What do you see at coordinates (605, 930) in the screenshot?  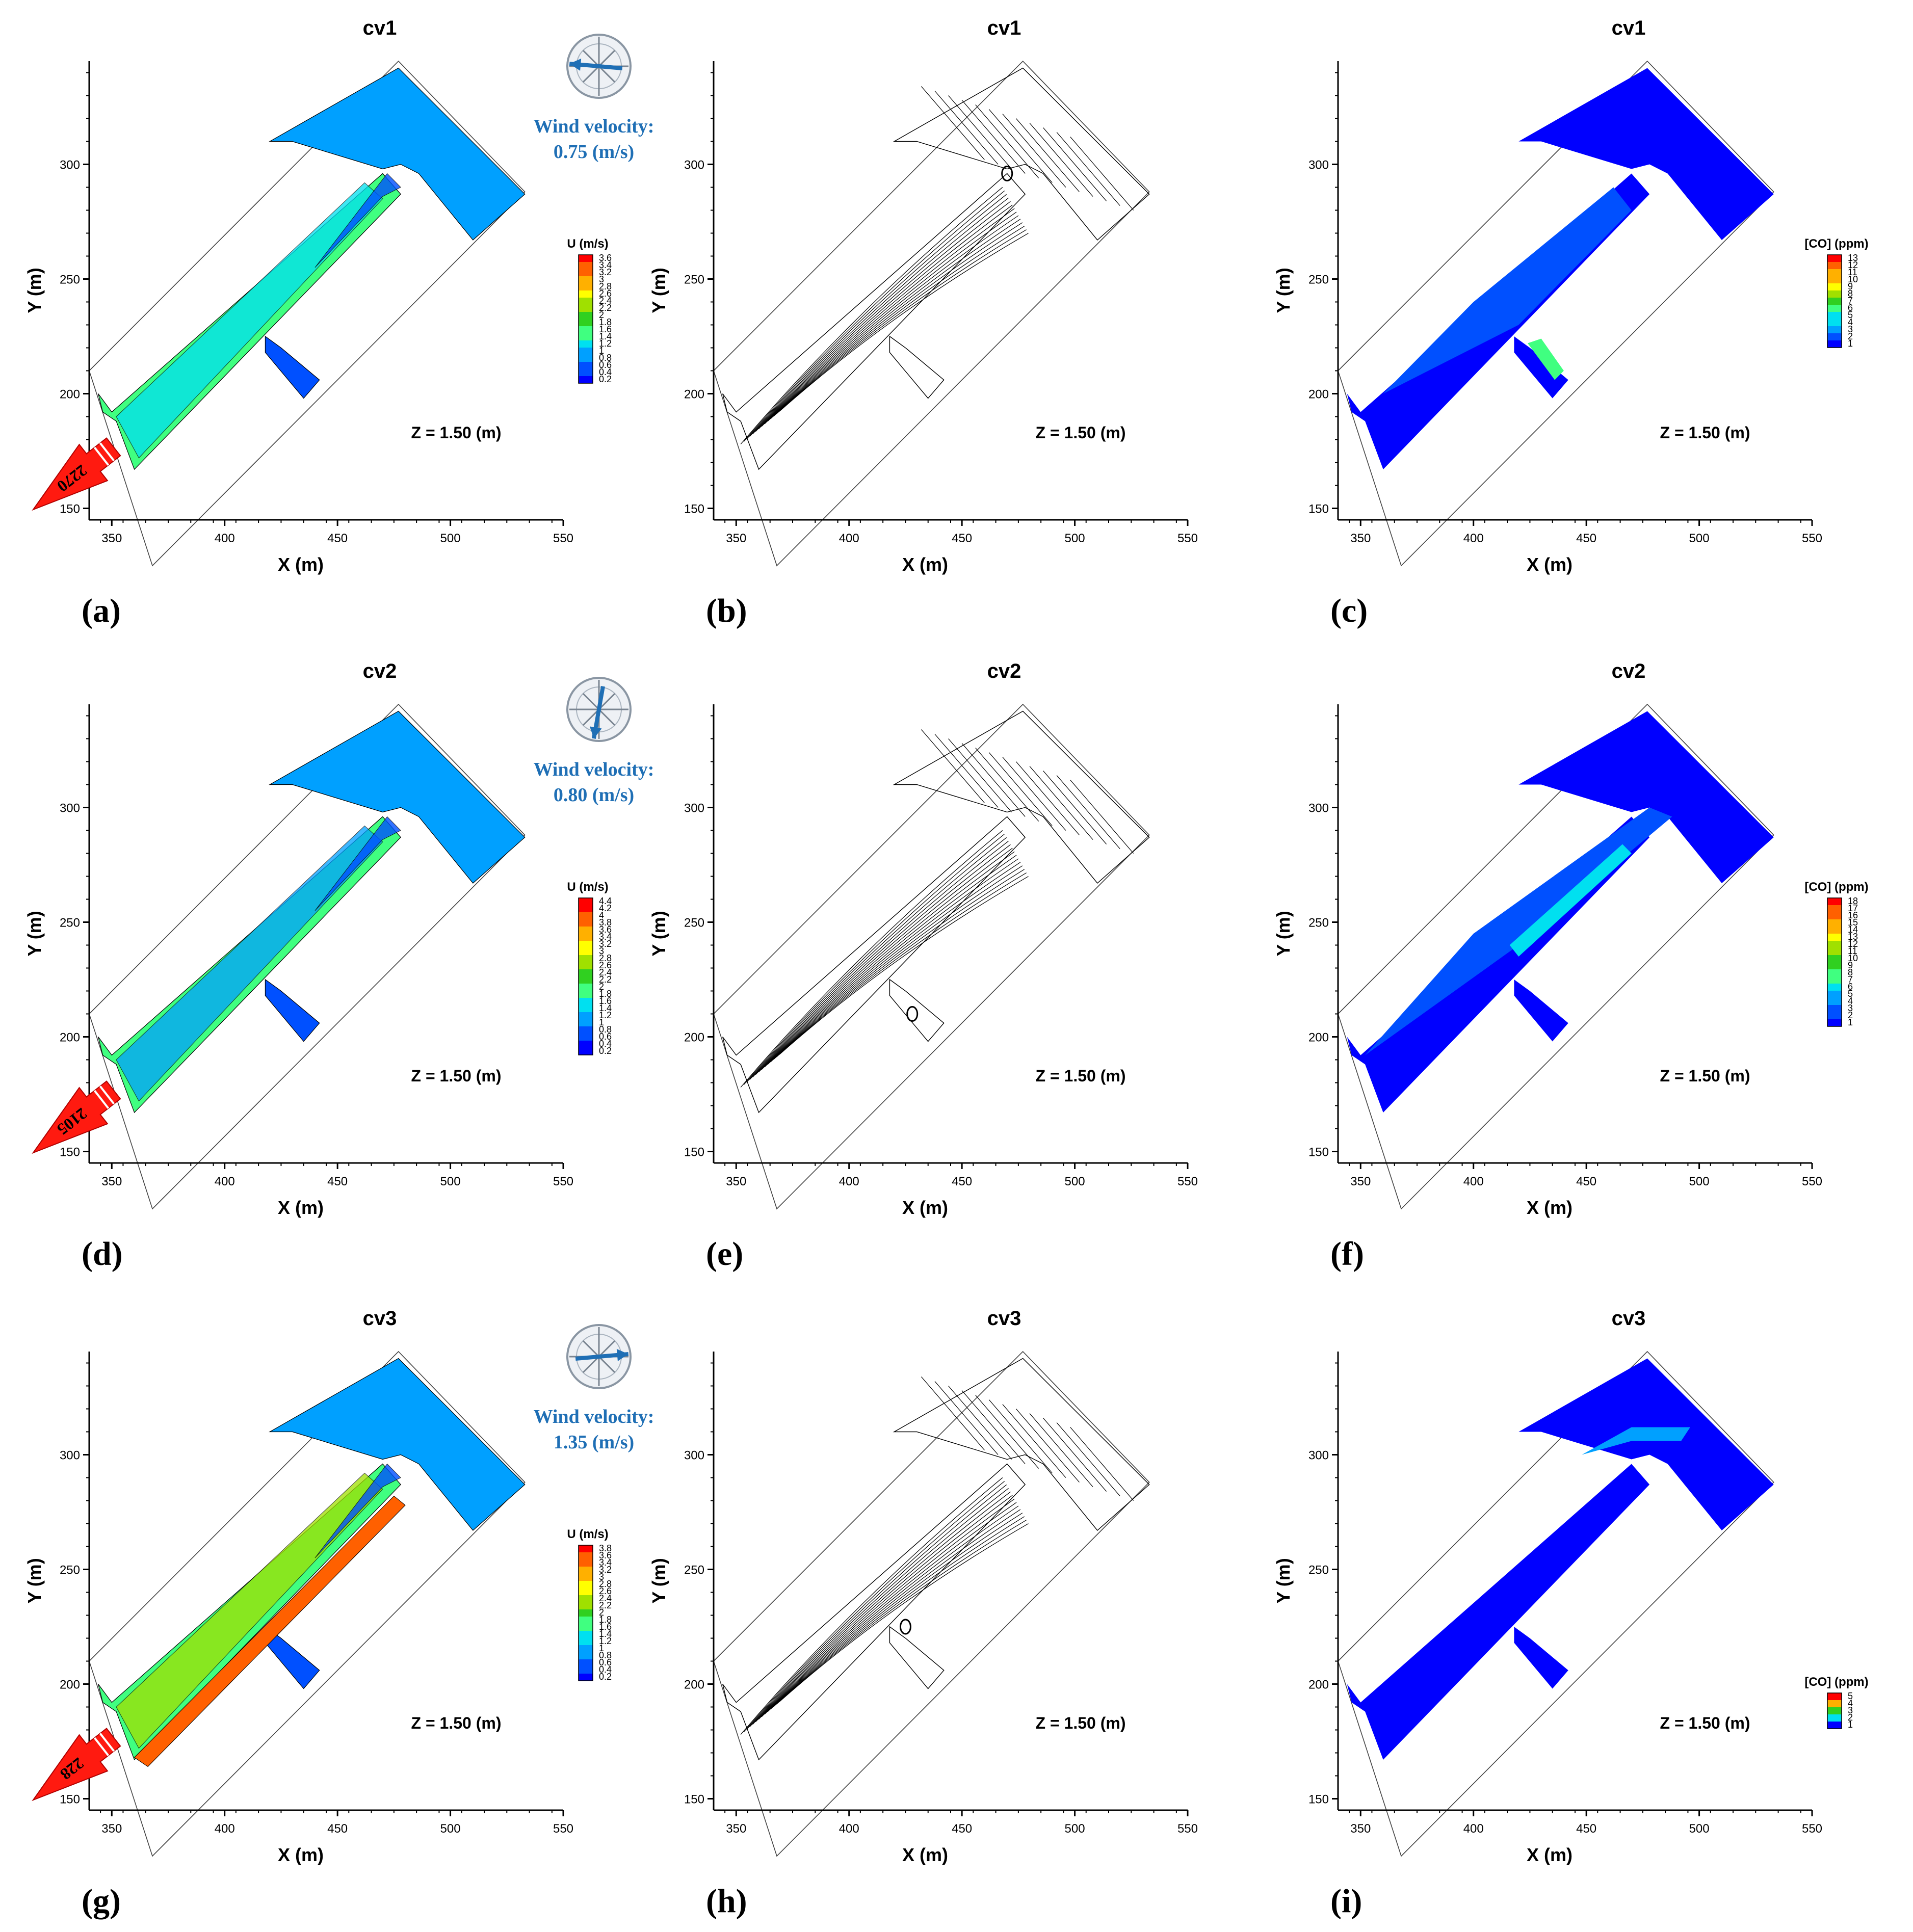 I see `legend-tick-label: 3.6` at bounding box center [605, 930].